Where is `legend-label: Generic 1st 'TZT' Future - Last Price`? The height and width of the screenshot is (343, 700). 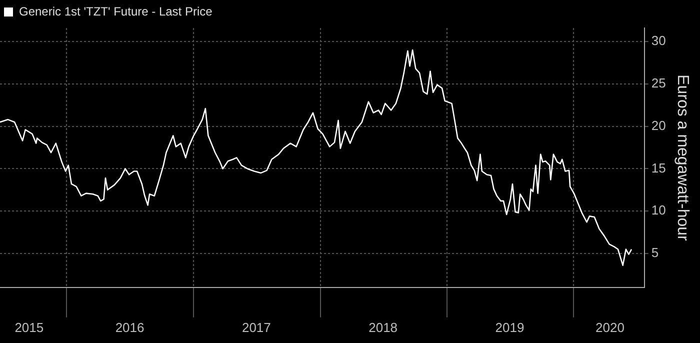
legend-label: Generic 1st 'TZT' Future - Last Price is located at coordinates (116, 11).